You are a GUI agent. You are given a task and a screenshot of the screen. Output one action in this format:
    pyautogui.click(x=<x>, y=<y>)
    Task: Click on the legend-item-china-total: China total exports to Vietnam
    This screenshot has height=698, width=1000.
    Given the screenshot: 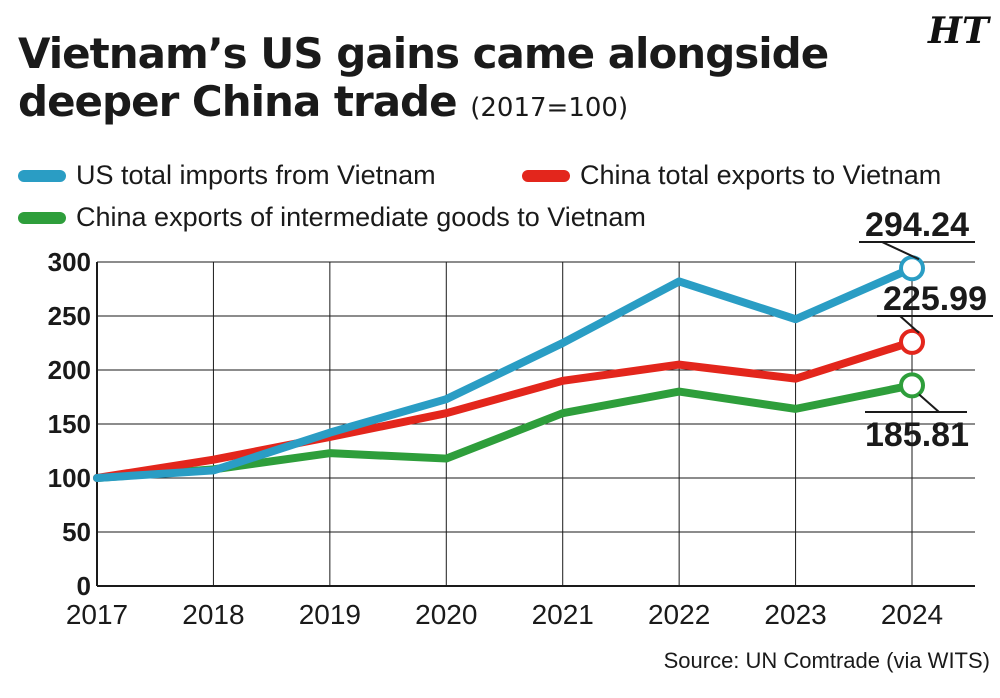 What is the action you would take?
    pyautogui.click(x=731, y=175)
    